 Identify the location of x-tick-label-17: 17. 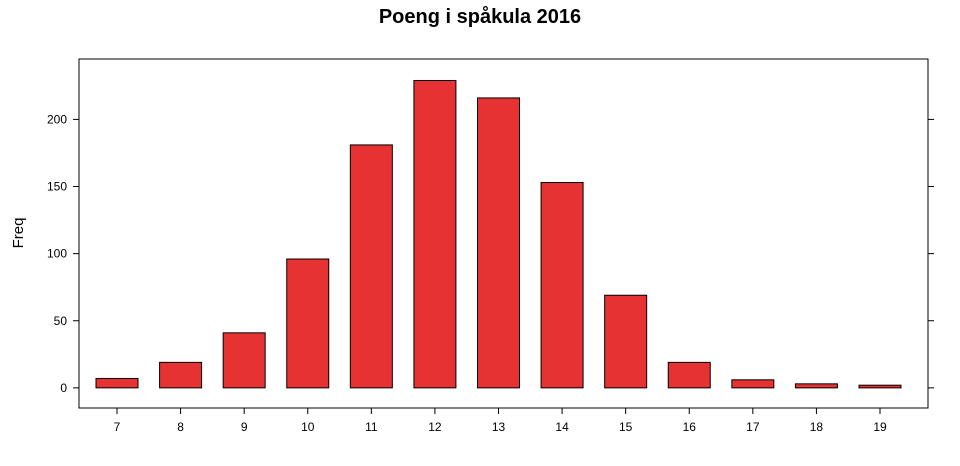
(753, 427).